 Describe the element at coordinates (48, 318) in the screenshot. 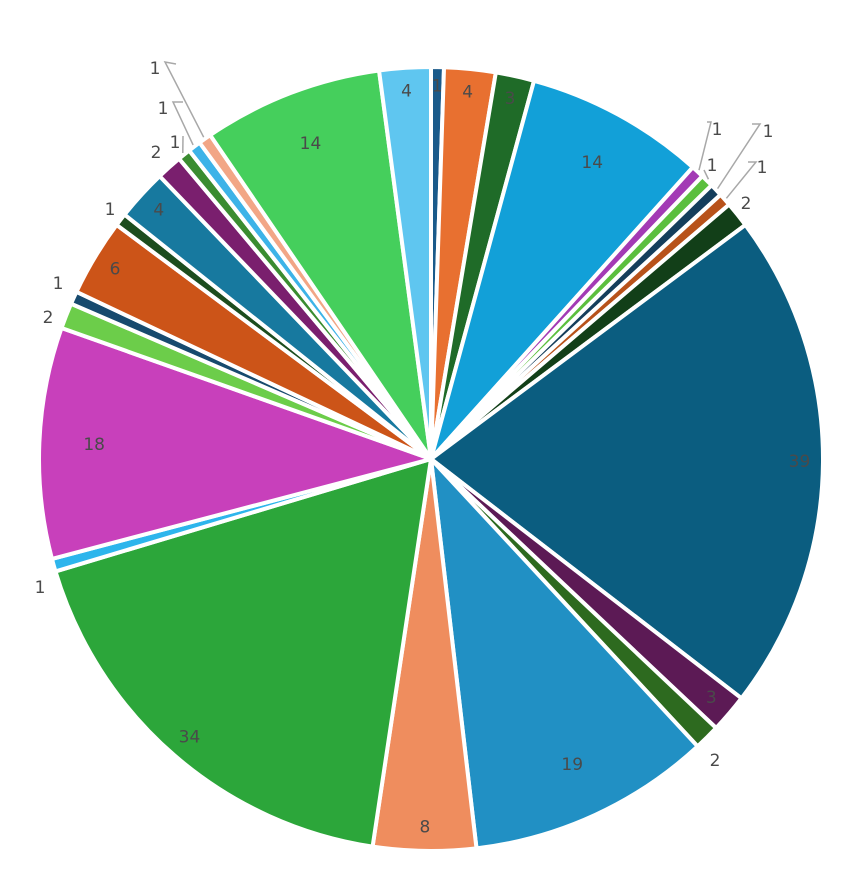

I see `slice-data-label-17: 2` at that location.